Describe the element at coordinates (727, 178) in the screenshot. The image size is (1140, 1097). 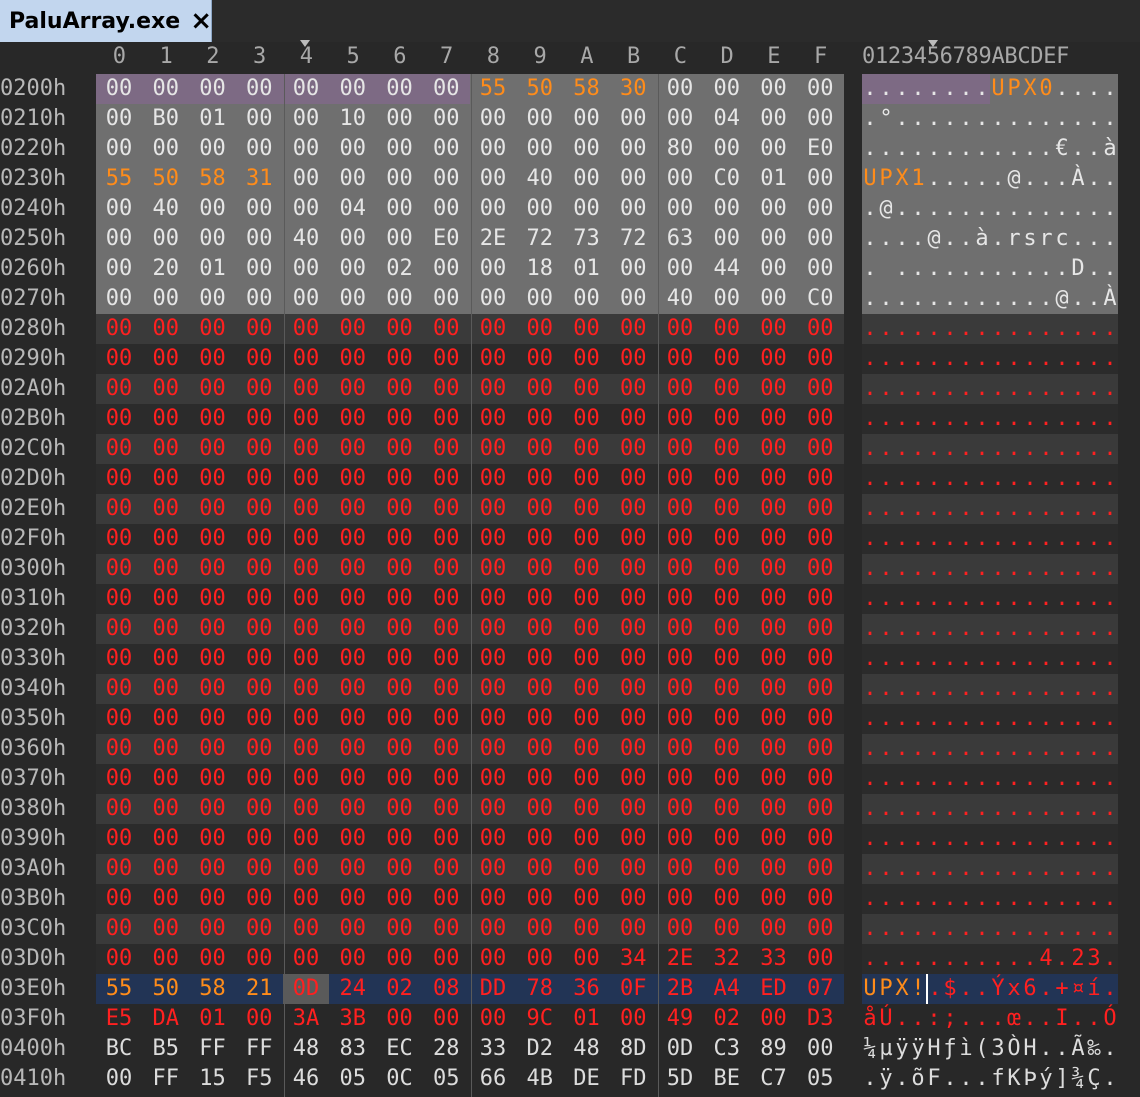
I see `hex-byte: C0` at that location.